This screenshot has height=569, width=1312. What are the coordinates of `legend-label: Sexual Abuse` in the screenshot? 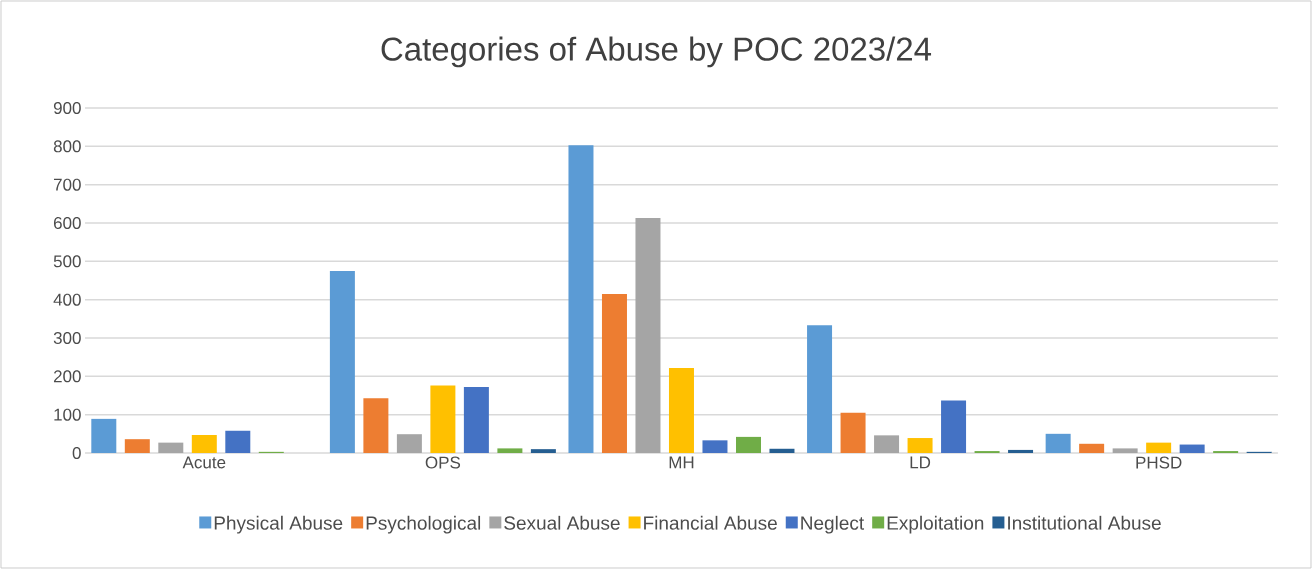 It's located at (562, 522).